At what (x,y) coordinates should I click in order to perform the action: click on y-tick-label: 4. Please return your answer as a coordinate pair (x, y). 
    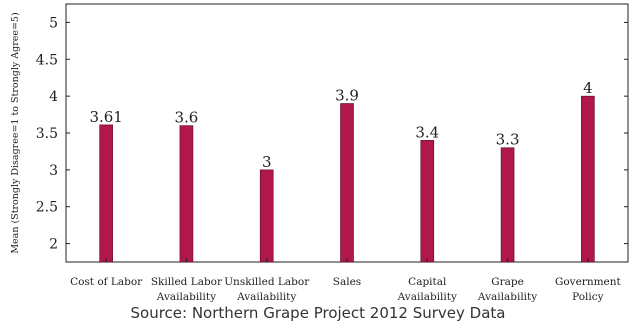
    Looking at the image, I should click on (53, 97).